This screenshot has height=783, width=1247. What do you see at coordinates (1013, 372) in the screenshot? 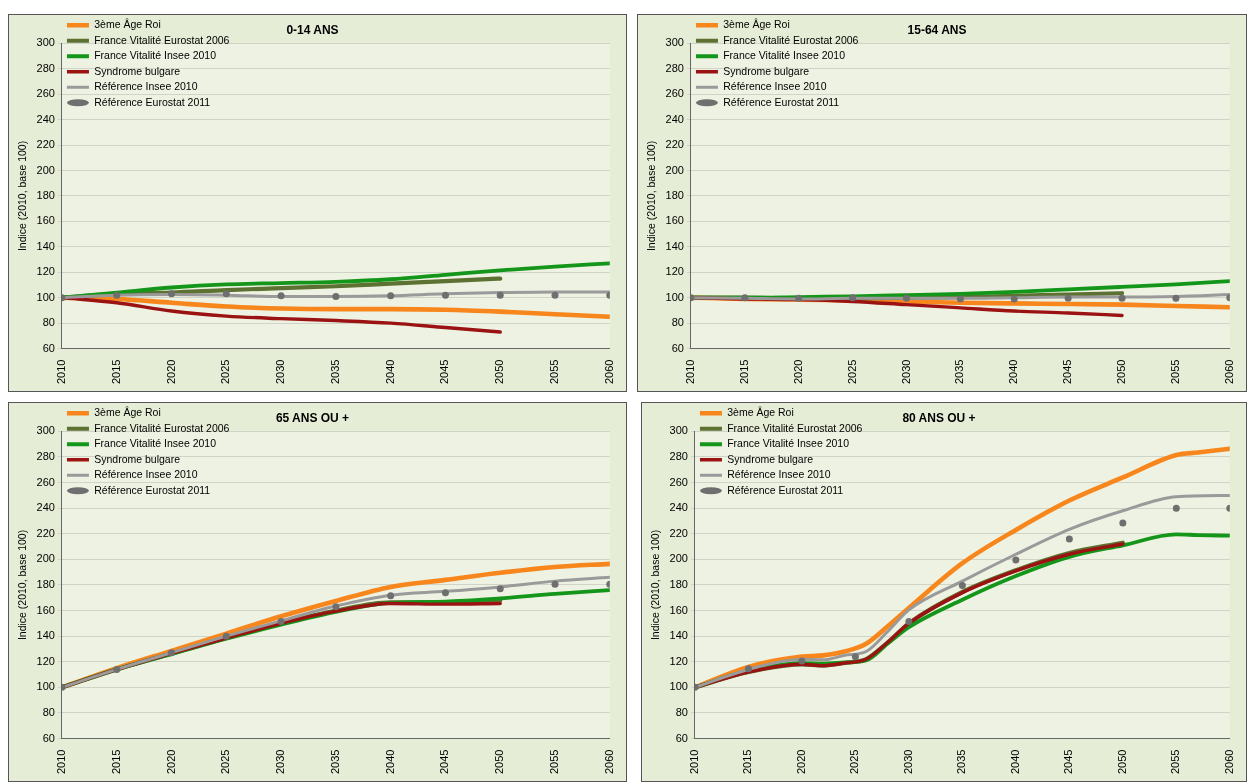
I see `x-tick-label: 2040` at bounding box center [1013, 372].